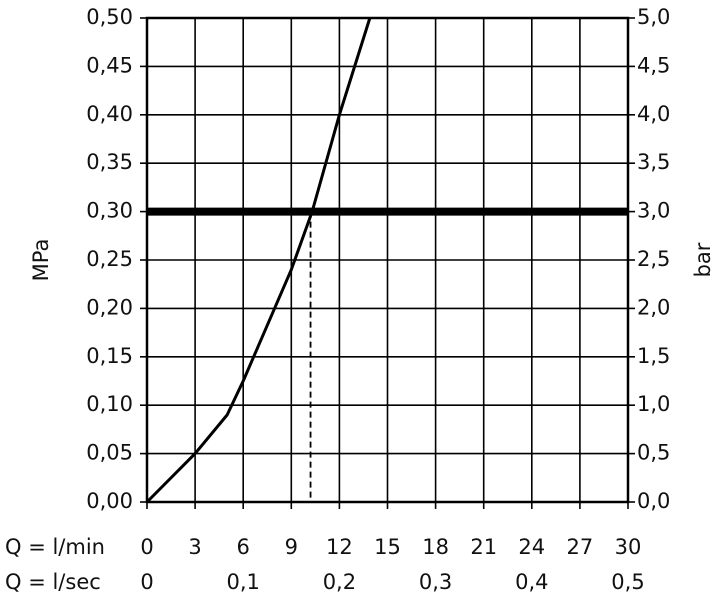 Image resolution: width=720 pixels, height=600 pixels. Describe the element at coordinates (435, 547) in the screenshot. I see `x-tick-label: 18` at that location.